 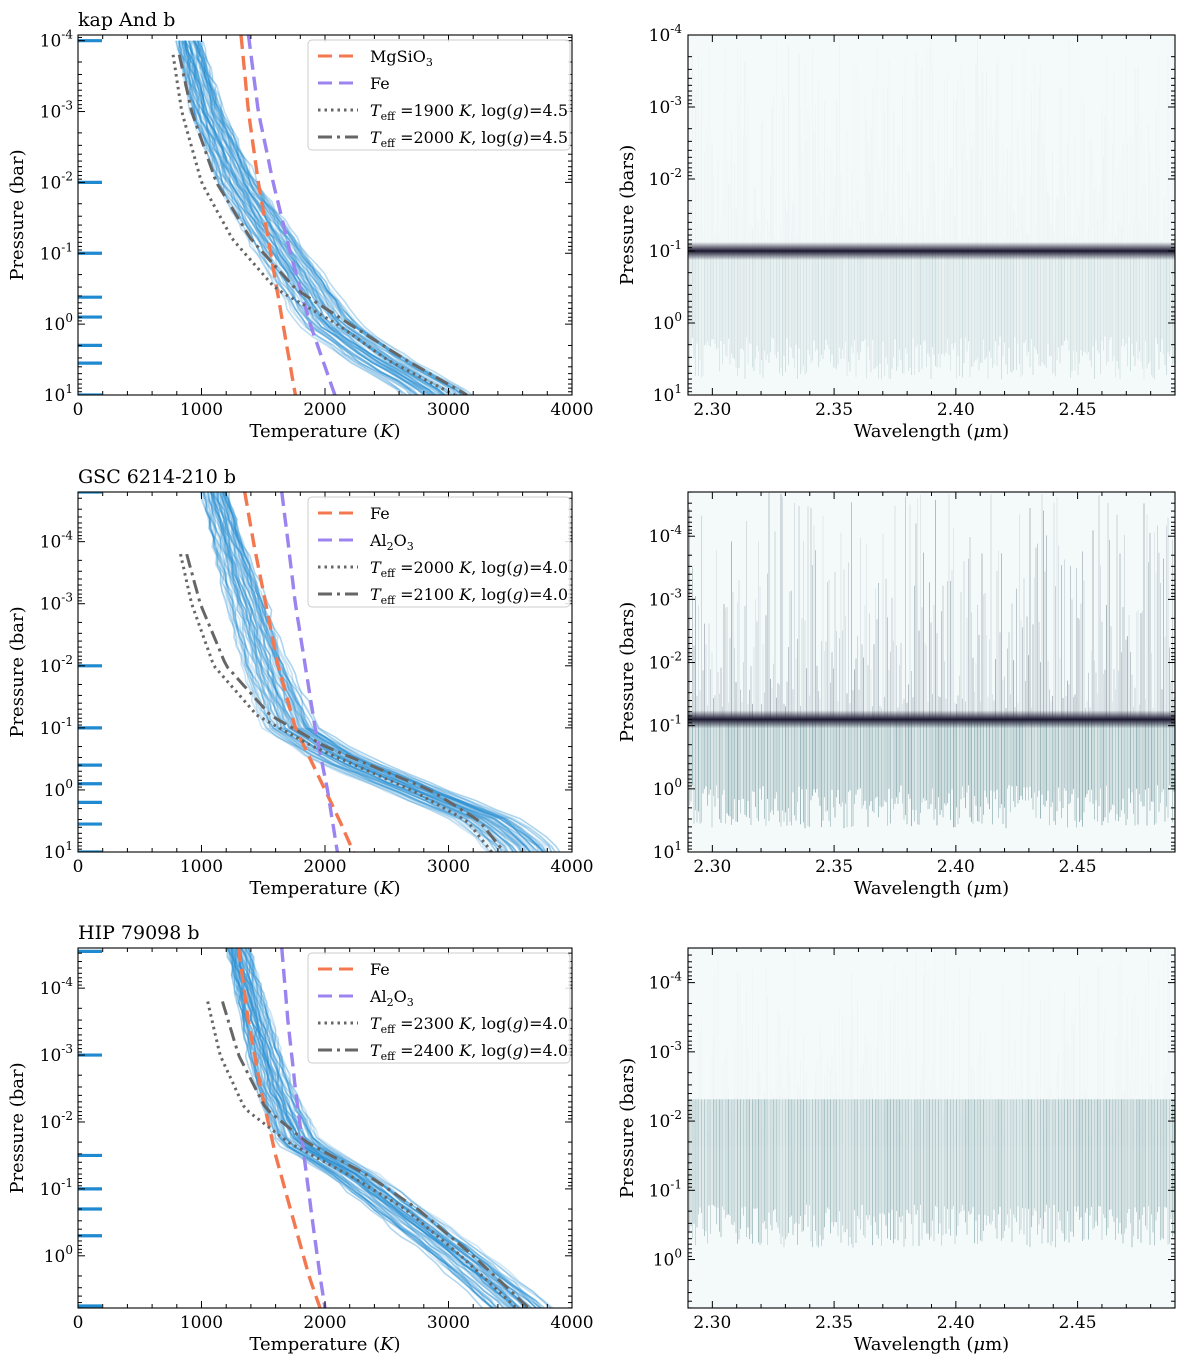 What do you see at coordinates (139, 933) in the screenshot?
I see `panel-title: HIP 79098 b` at bounding box center [139, 933].